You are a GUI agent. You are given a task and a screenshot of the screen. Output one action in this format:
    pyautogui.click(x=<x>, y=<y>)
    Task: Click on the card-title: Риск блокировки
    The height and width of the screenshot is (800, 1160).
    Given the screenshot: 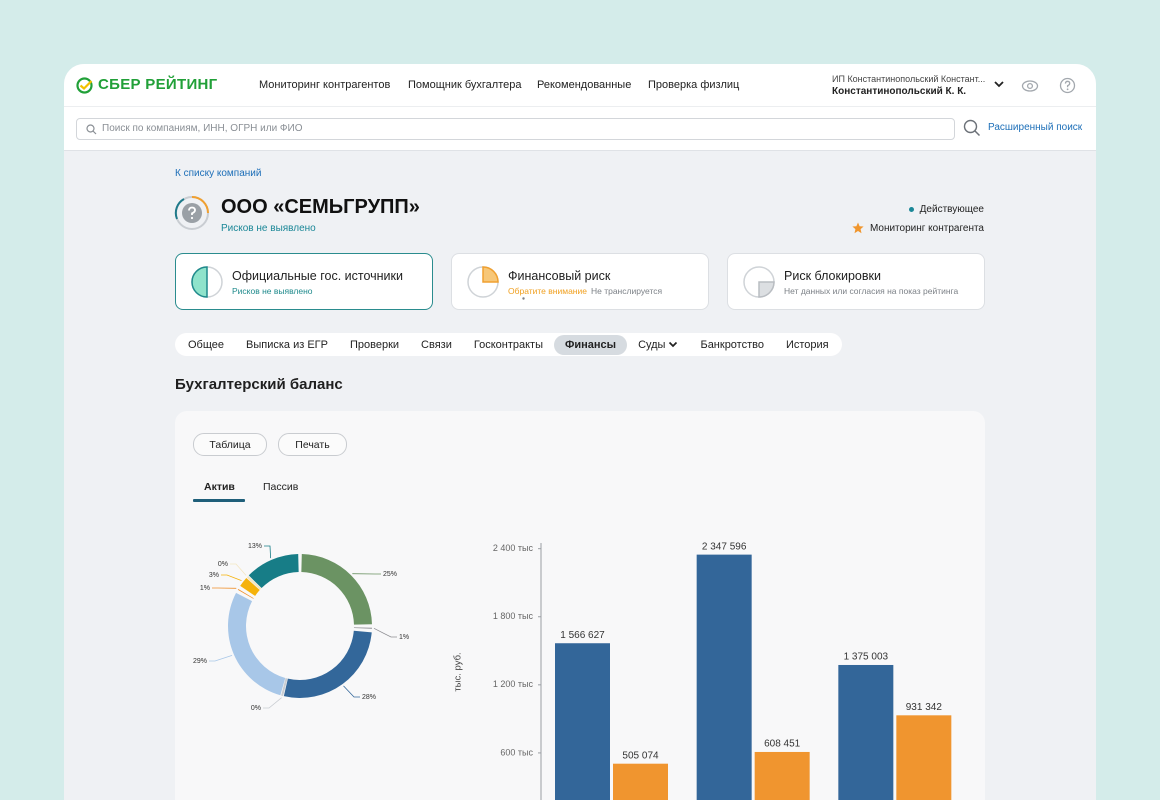 What is the action you would take?
    pyautogui.click(x=832, y=276)
    